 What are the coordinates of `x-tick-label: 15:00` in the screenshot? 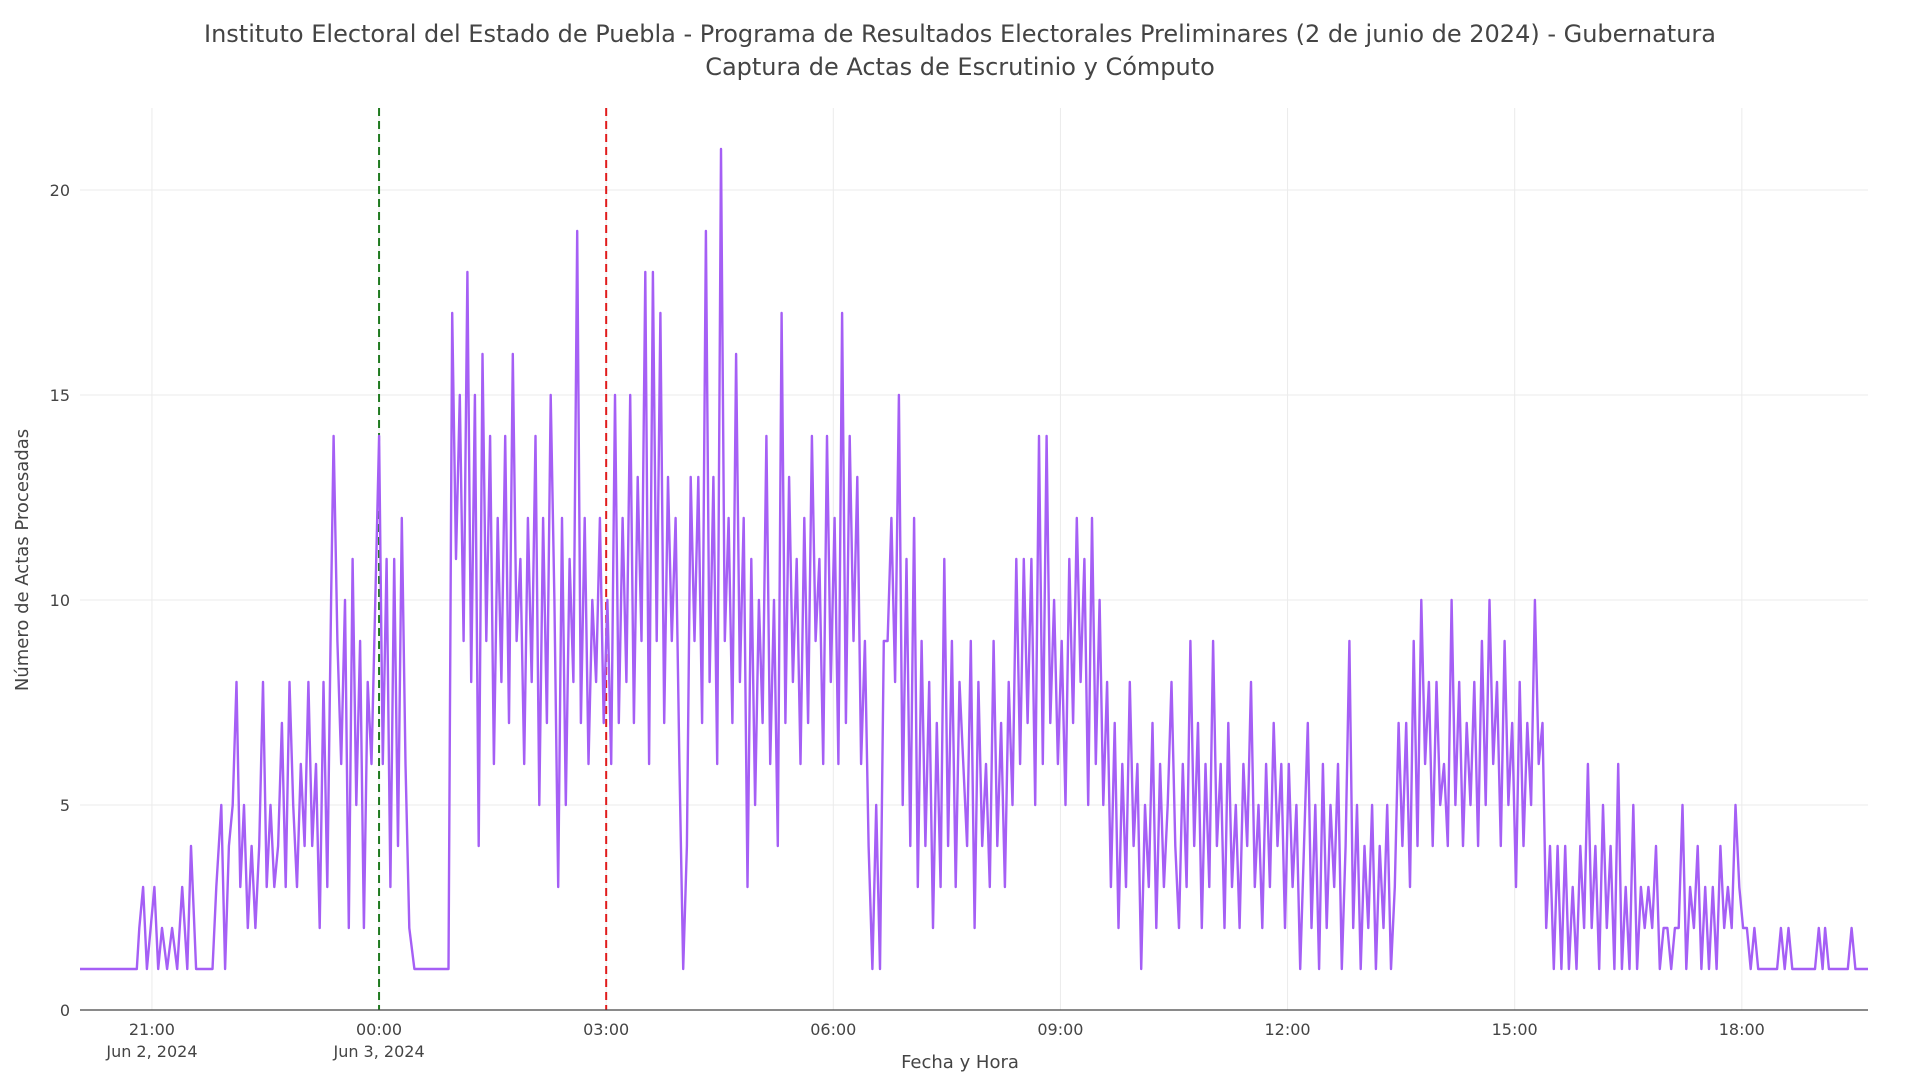 It's located at (1515, 1029).